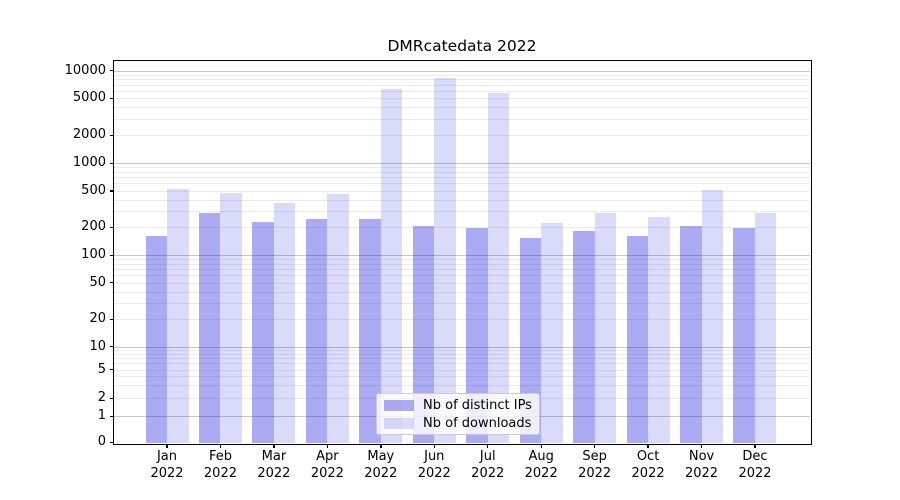  I want to click on y-tick-label: 10000, so click(85, 70).